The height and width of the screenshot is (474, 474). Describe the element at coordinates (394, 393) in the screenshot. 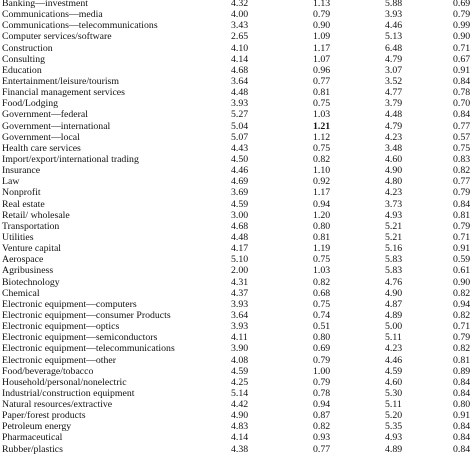

I see `value-cell-3: 5.30` at that location.